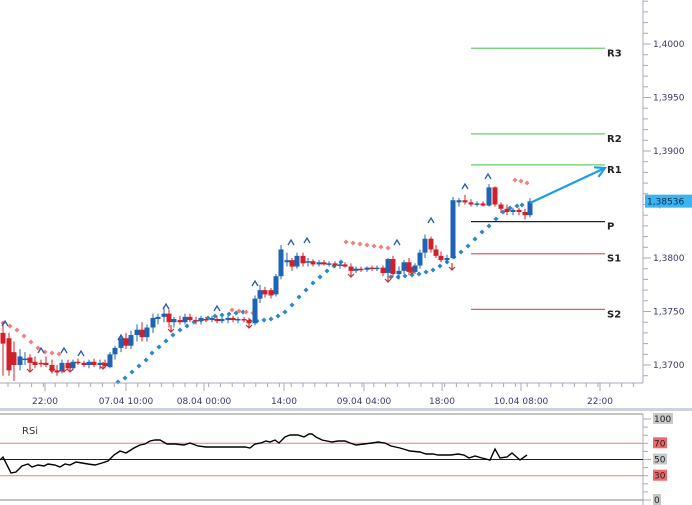 The height and width of the screenshot is (505, 692). I want to click on price-tick-label: 1,3700, so click(669, 366).